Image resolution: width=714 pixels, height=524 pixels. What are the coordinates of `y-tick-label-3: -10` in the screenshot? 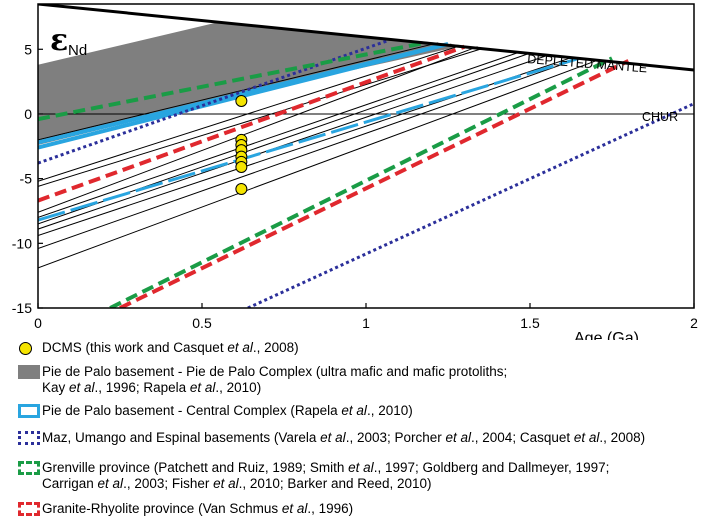 It's located at (22, 243).